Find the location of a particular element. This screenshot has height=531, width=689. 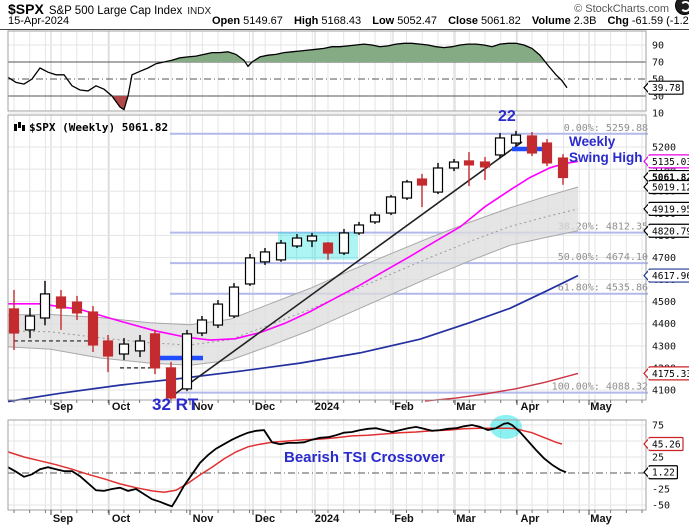

rsi-tick-label: 90 is located at coordinates (658, 46).